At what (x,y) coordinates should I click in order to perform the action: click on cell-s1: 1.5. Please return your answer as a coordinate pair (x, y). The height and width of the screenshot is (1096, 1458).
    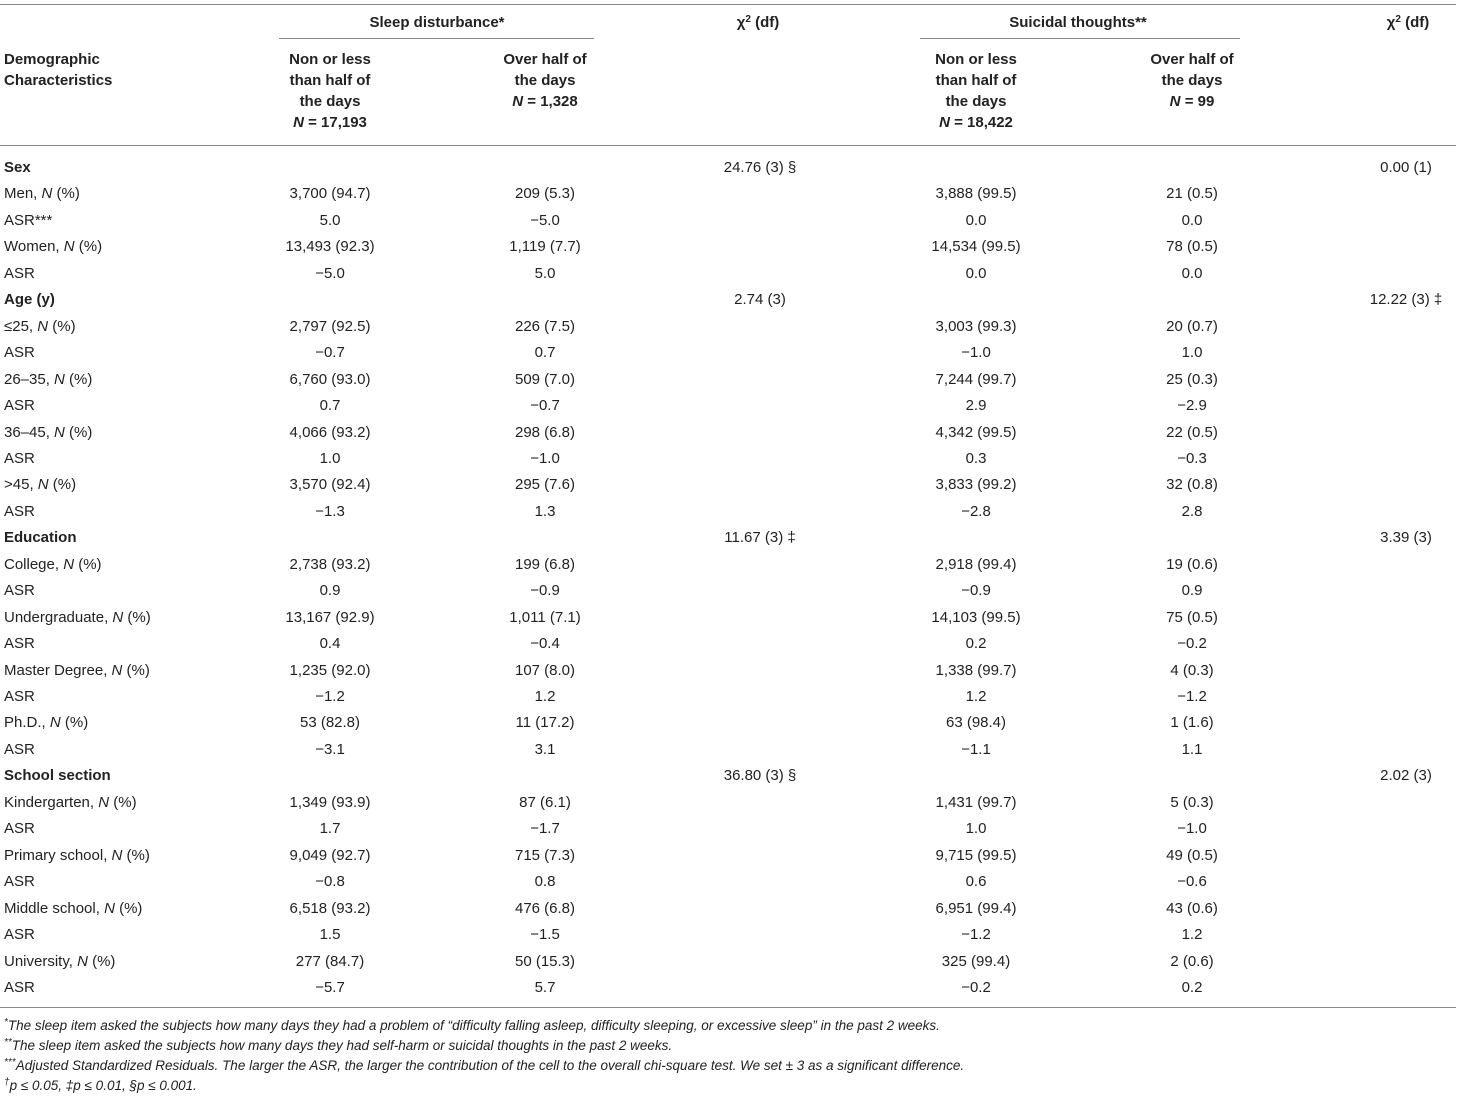
    Looking at the image, I should click on (330, 935).